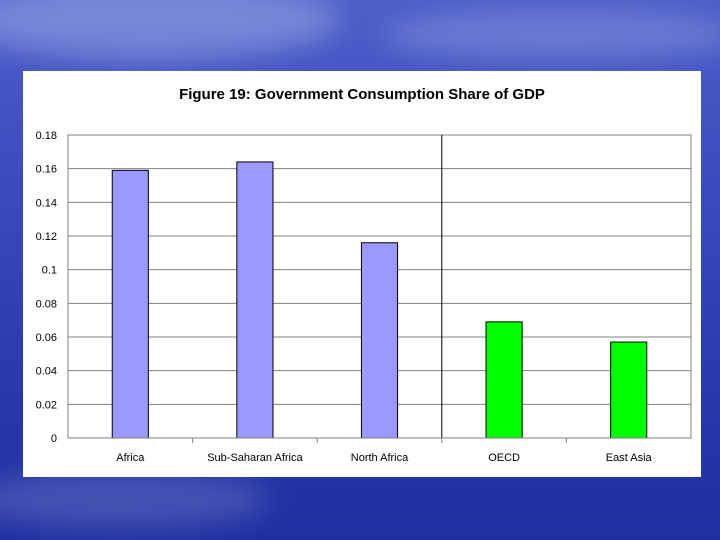 The width and height of the screenshot is (720, 540). I want to click on x-category-label: OECD, so click(504, 458).